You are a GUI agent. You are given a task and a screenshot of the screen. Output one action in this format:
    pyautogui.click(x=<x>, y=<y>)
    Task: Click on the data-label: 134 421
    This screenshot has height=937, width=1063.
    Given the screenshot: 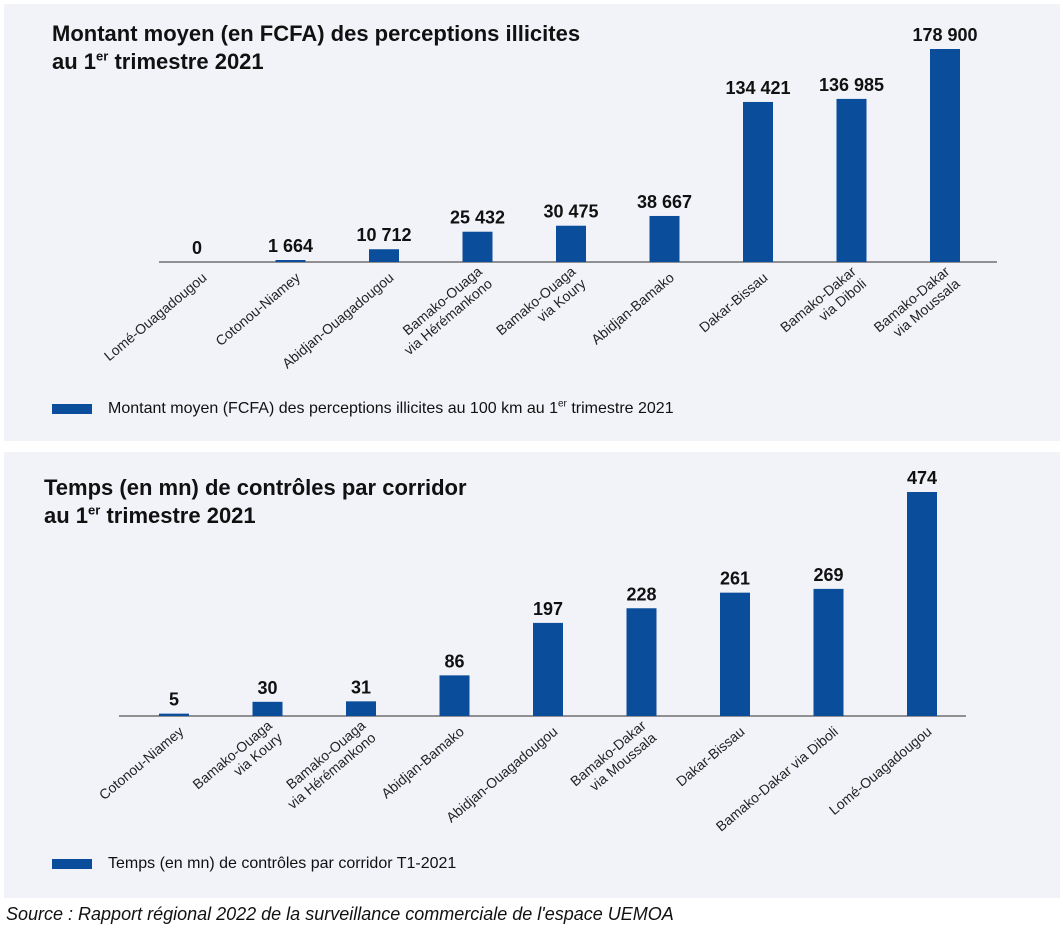 What is the action you would take?
    pyautogui.click(x=757, y=88)
    